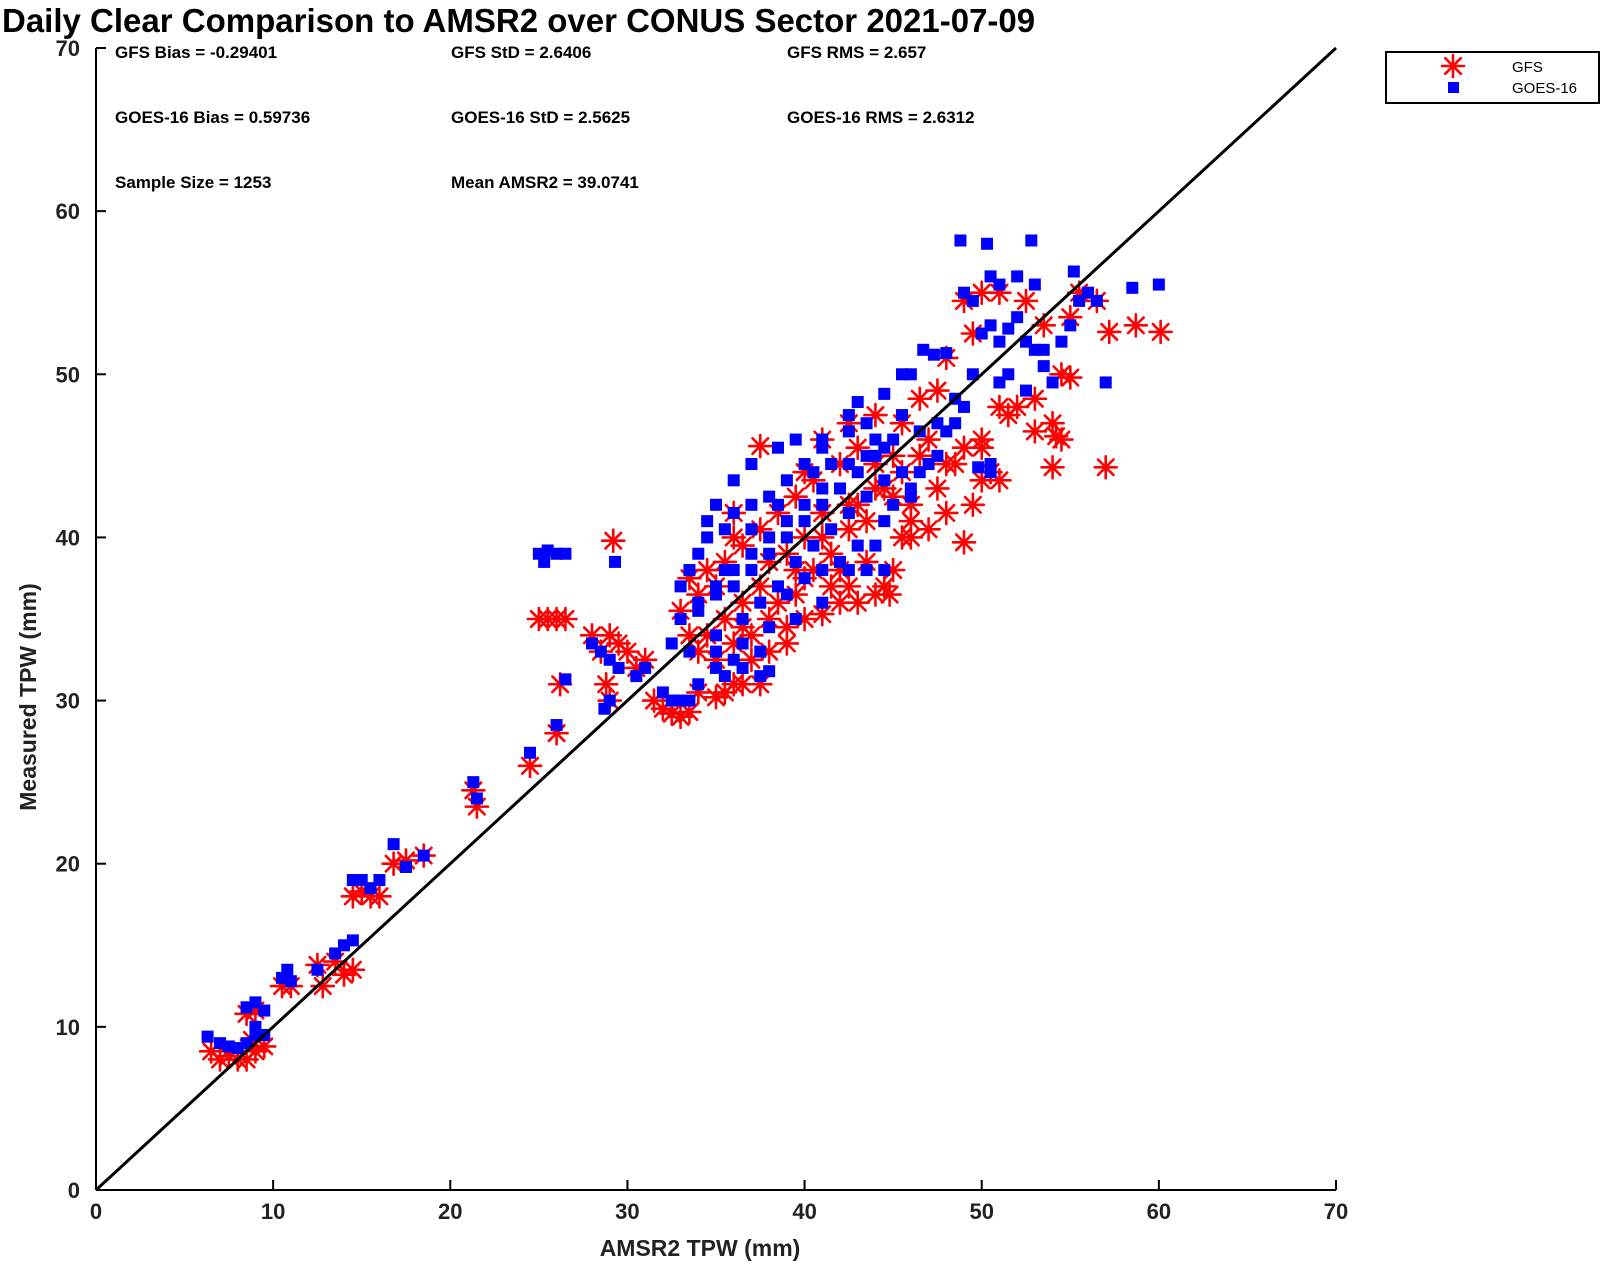 This screenshot has height=1264, width=1600. What do you see at coordinates (212, 117) in the screenshot?
I see `stat-goes16-bias: GOES-16 Bias = 0.59736` at bounding box center [212, 117].